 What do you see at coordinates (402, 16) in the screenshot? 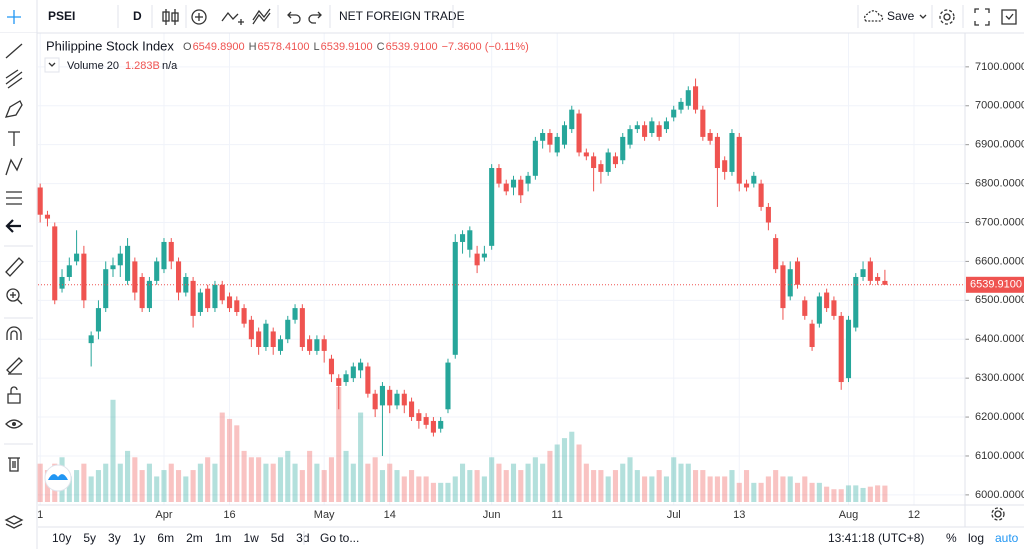
I see `study-button: NET FOREIGN TRADE` at bounding box center [402, 16].